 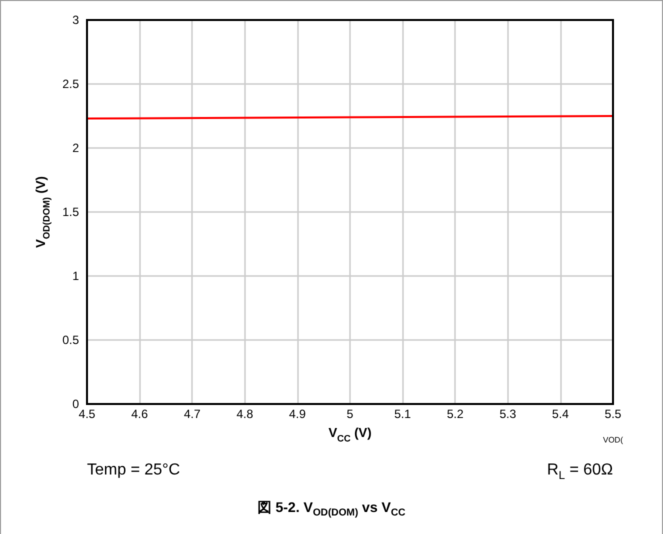 I want to click on x-tick-label: 5.5, so click(x=613, y=414).